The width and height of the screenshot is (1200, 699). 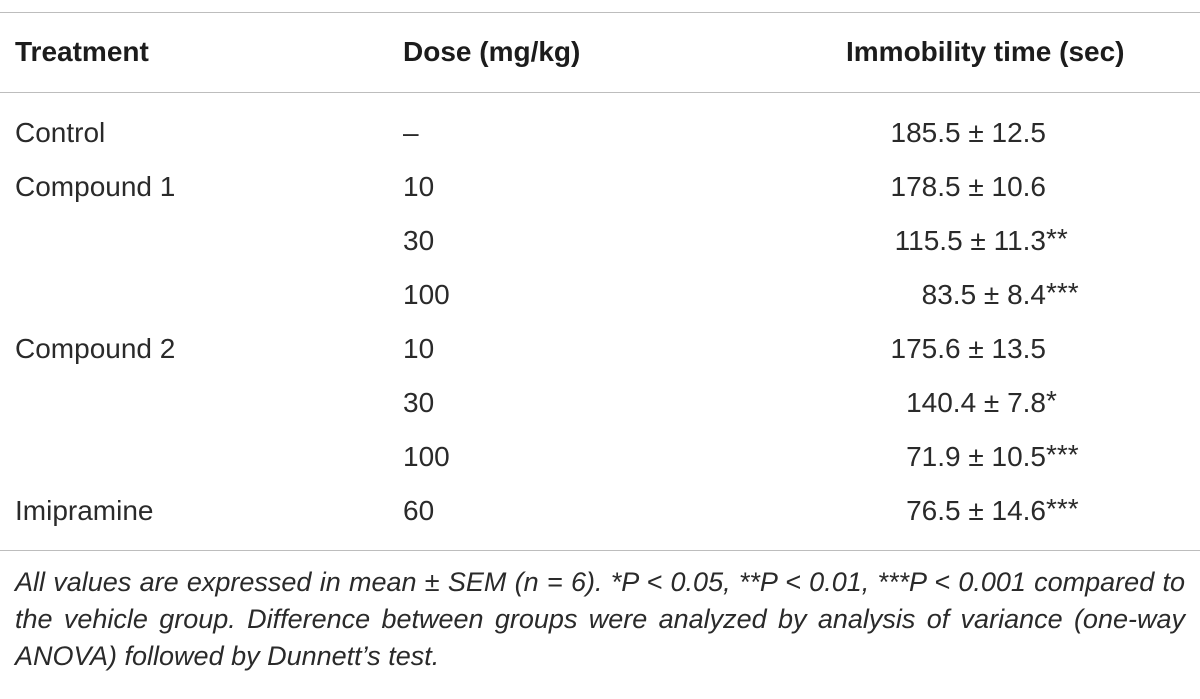 What do you see at coordinates (600, 358) in the screenshot?
I see `table-row: Compound 2 10 175.6 ± 13.5` at bounding box center [600, 358].